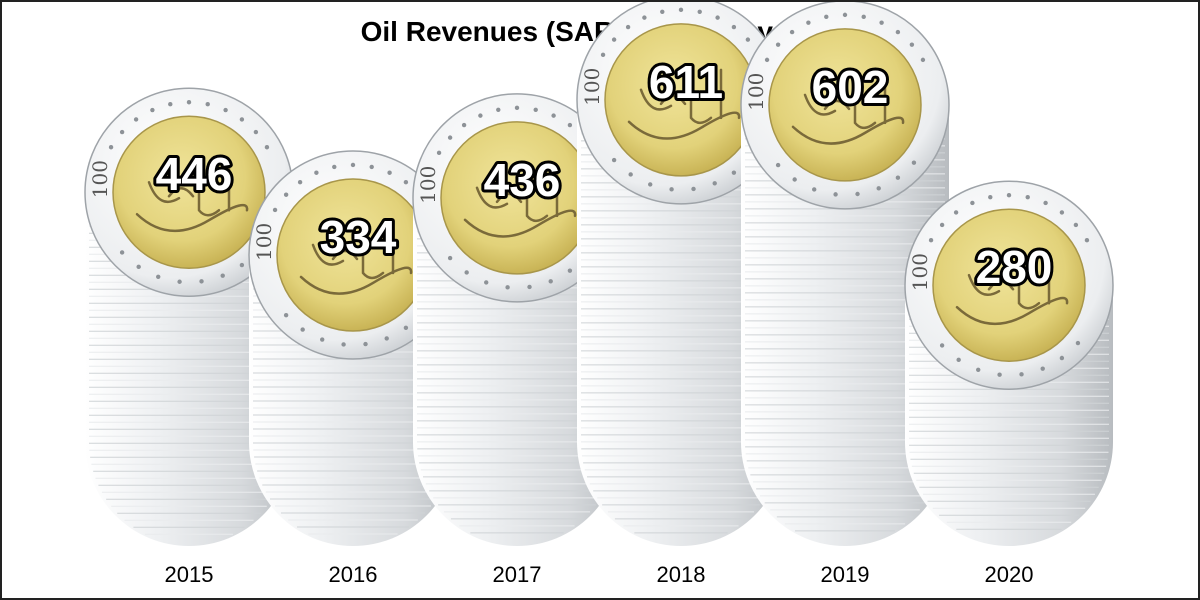  I want to click on year-label-2019: 2019, so click(845, 574).